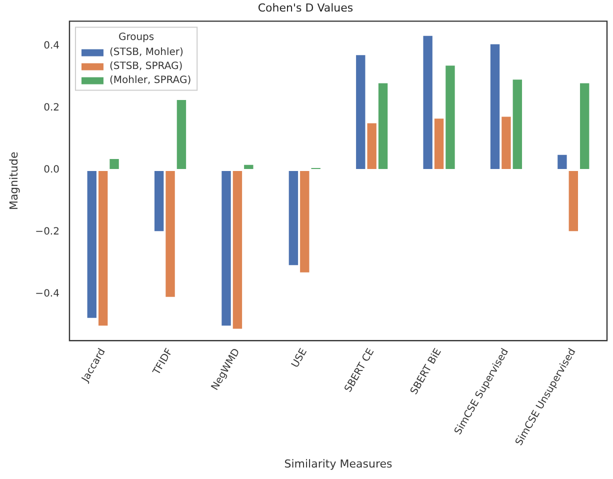  What do you see at coordinates (52, 170) in the screenshot?
I see `y-tick-label: 0.0` at bounding box center [52, 170].